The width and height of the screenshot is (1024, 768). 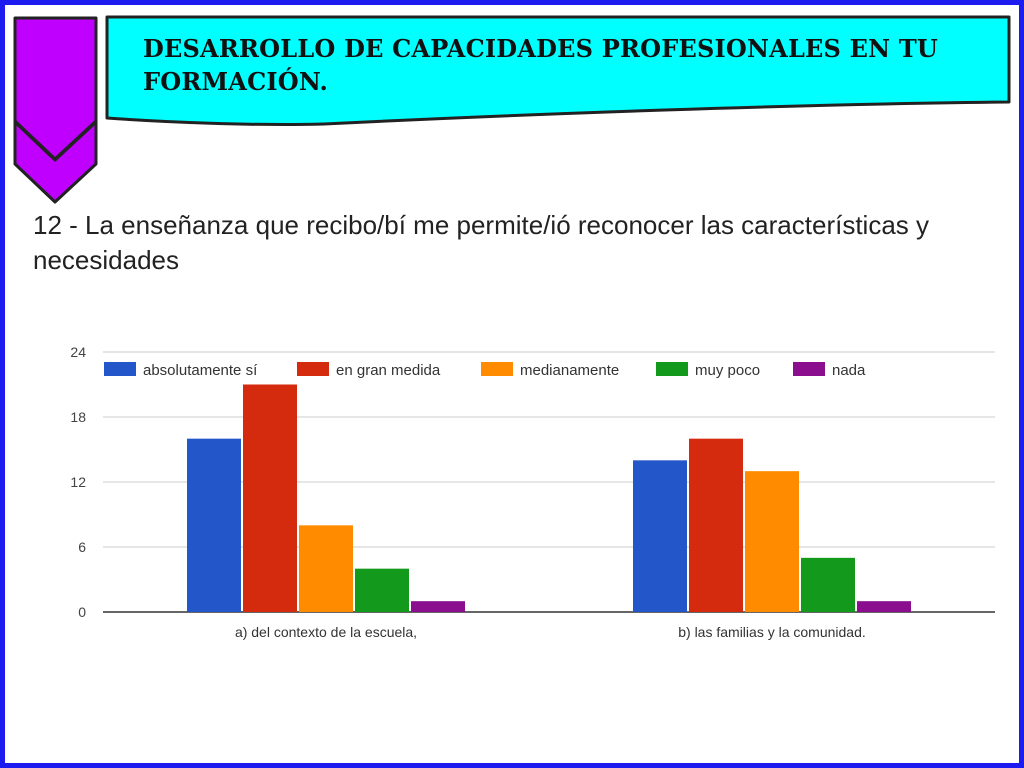 I want to click on y-tick-label: 12, so click(x=78, y=482).